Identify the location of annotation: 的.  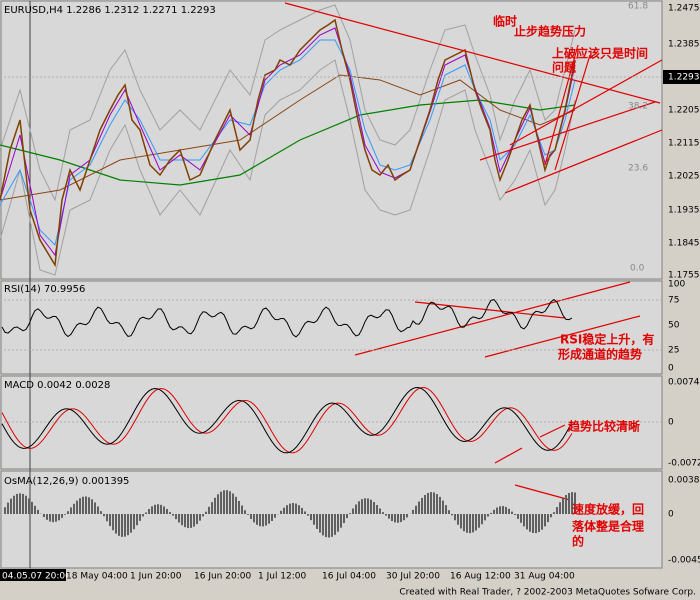
(578, 541).